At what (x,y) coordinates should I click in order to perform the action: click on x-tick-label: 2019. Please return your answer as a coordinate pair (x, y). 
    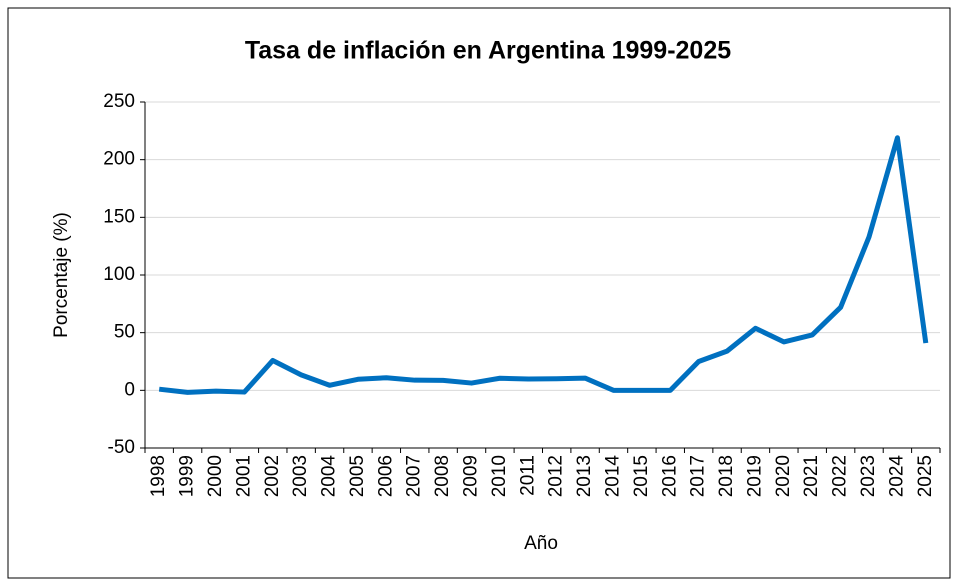
    Looking at the image, I should click on (754, 476).